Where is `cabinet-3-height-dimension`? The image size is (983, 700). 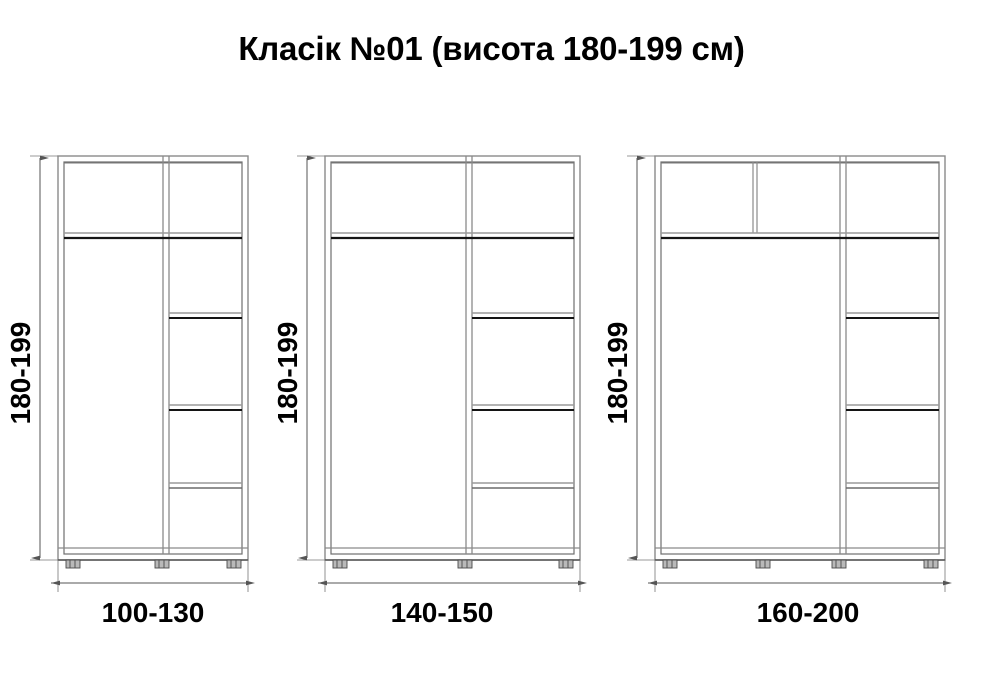 cabinet-3-height-dimension is located at coordinates (641, 358).